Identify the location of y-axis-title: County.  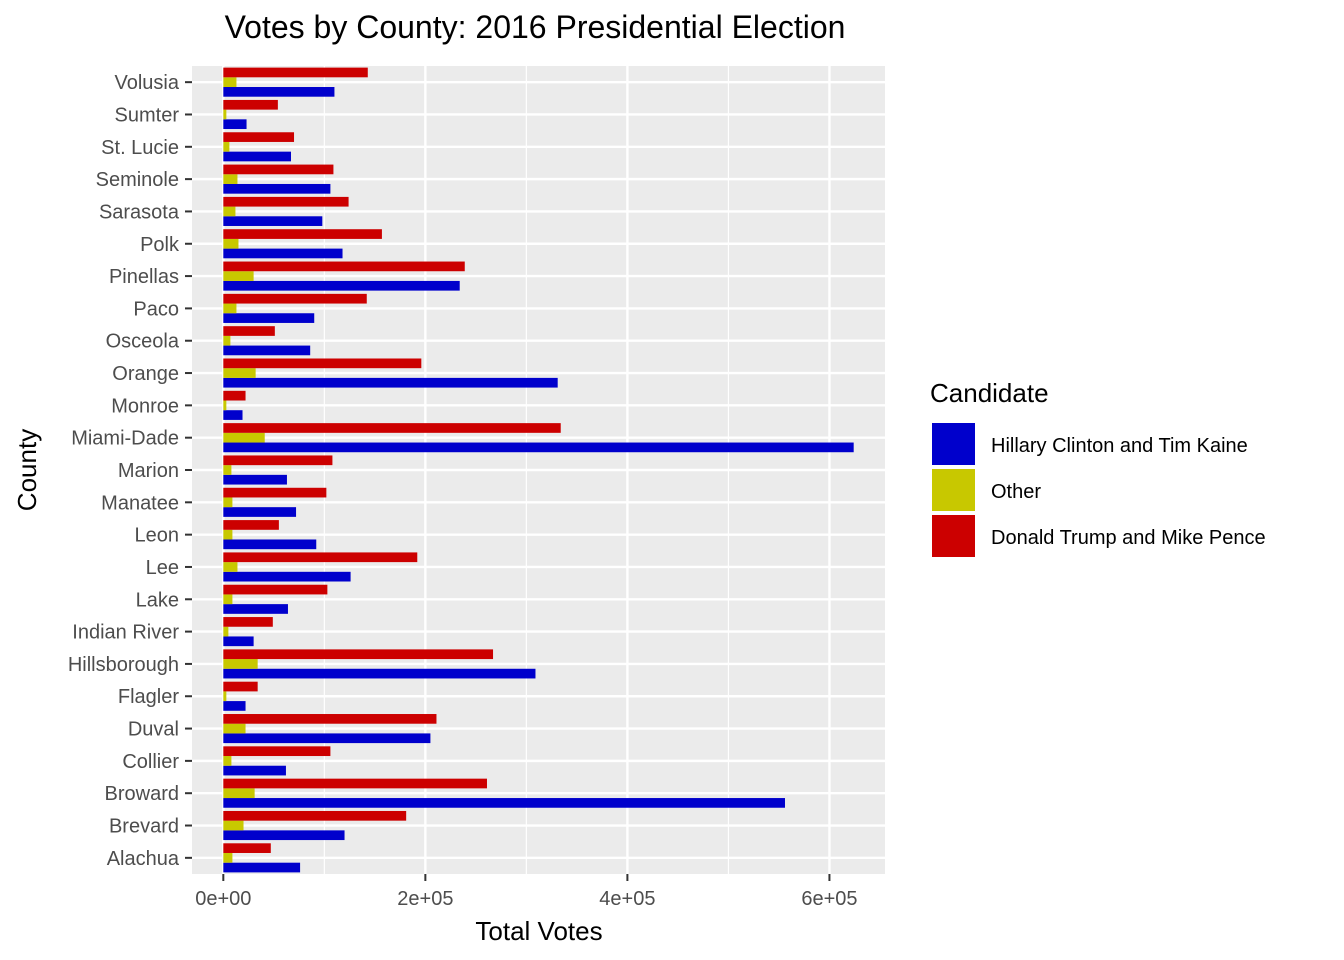
(27, 470).